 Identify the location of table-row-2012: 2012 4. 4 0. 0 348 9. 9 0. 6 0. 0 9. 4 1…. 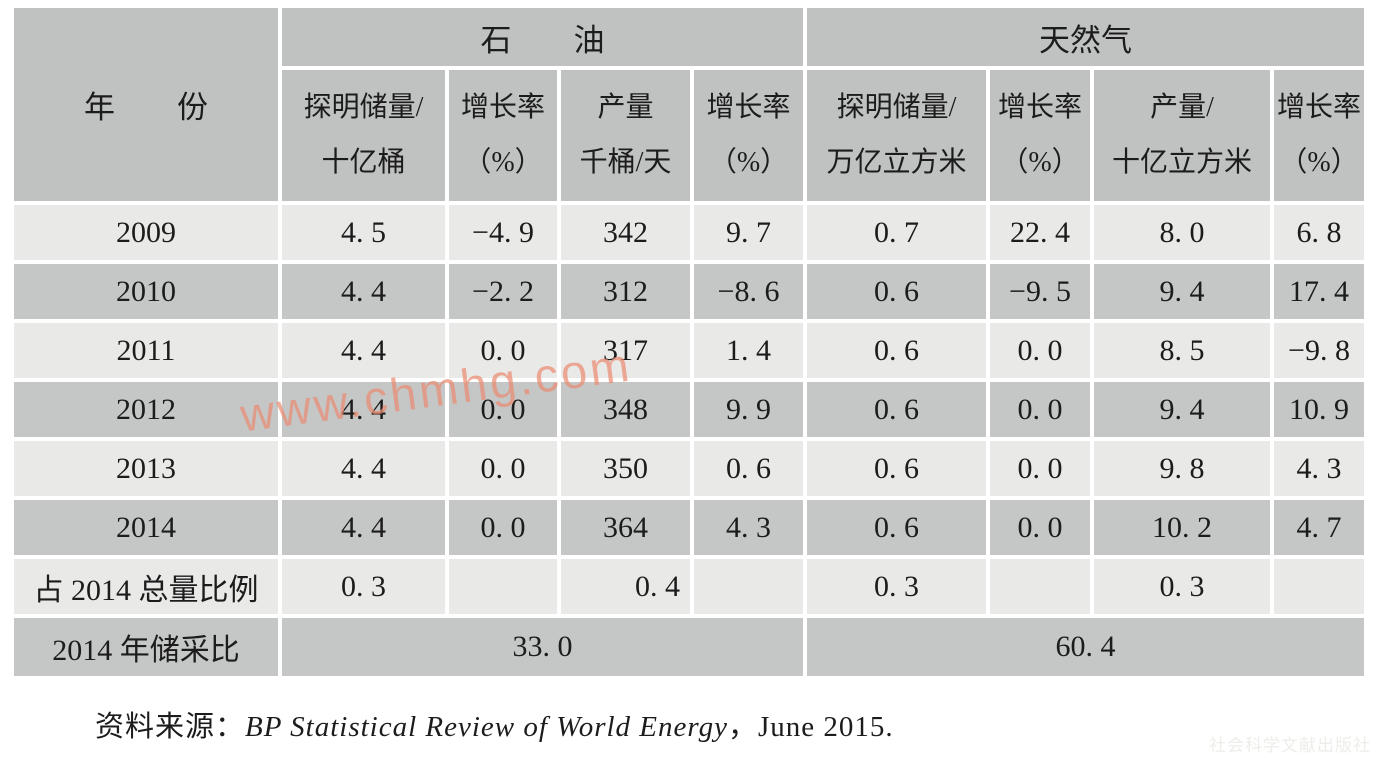
(689, 409).